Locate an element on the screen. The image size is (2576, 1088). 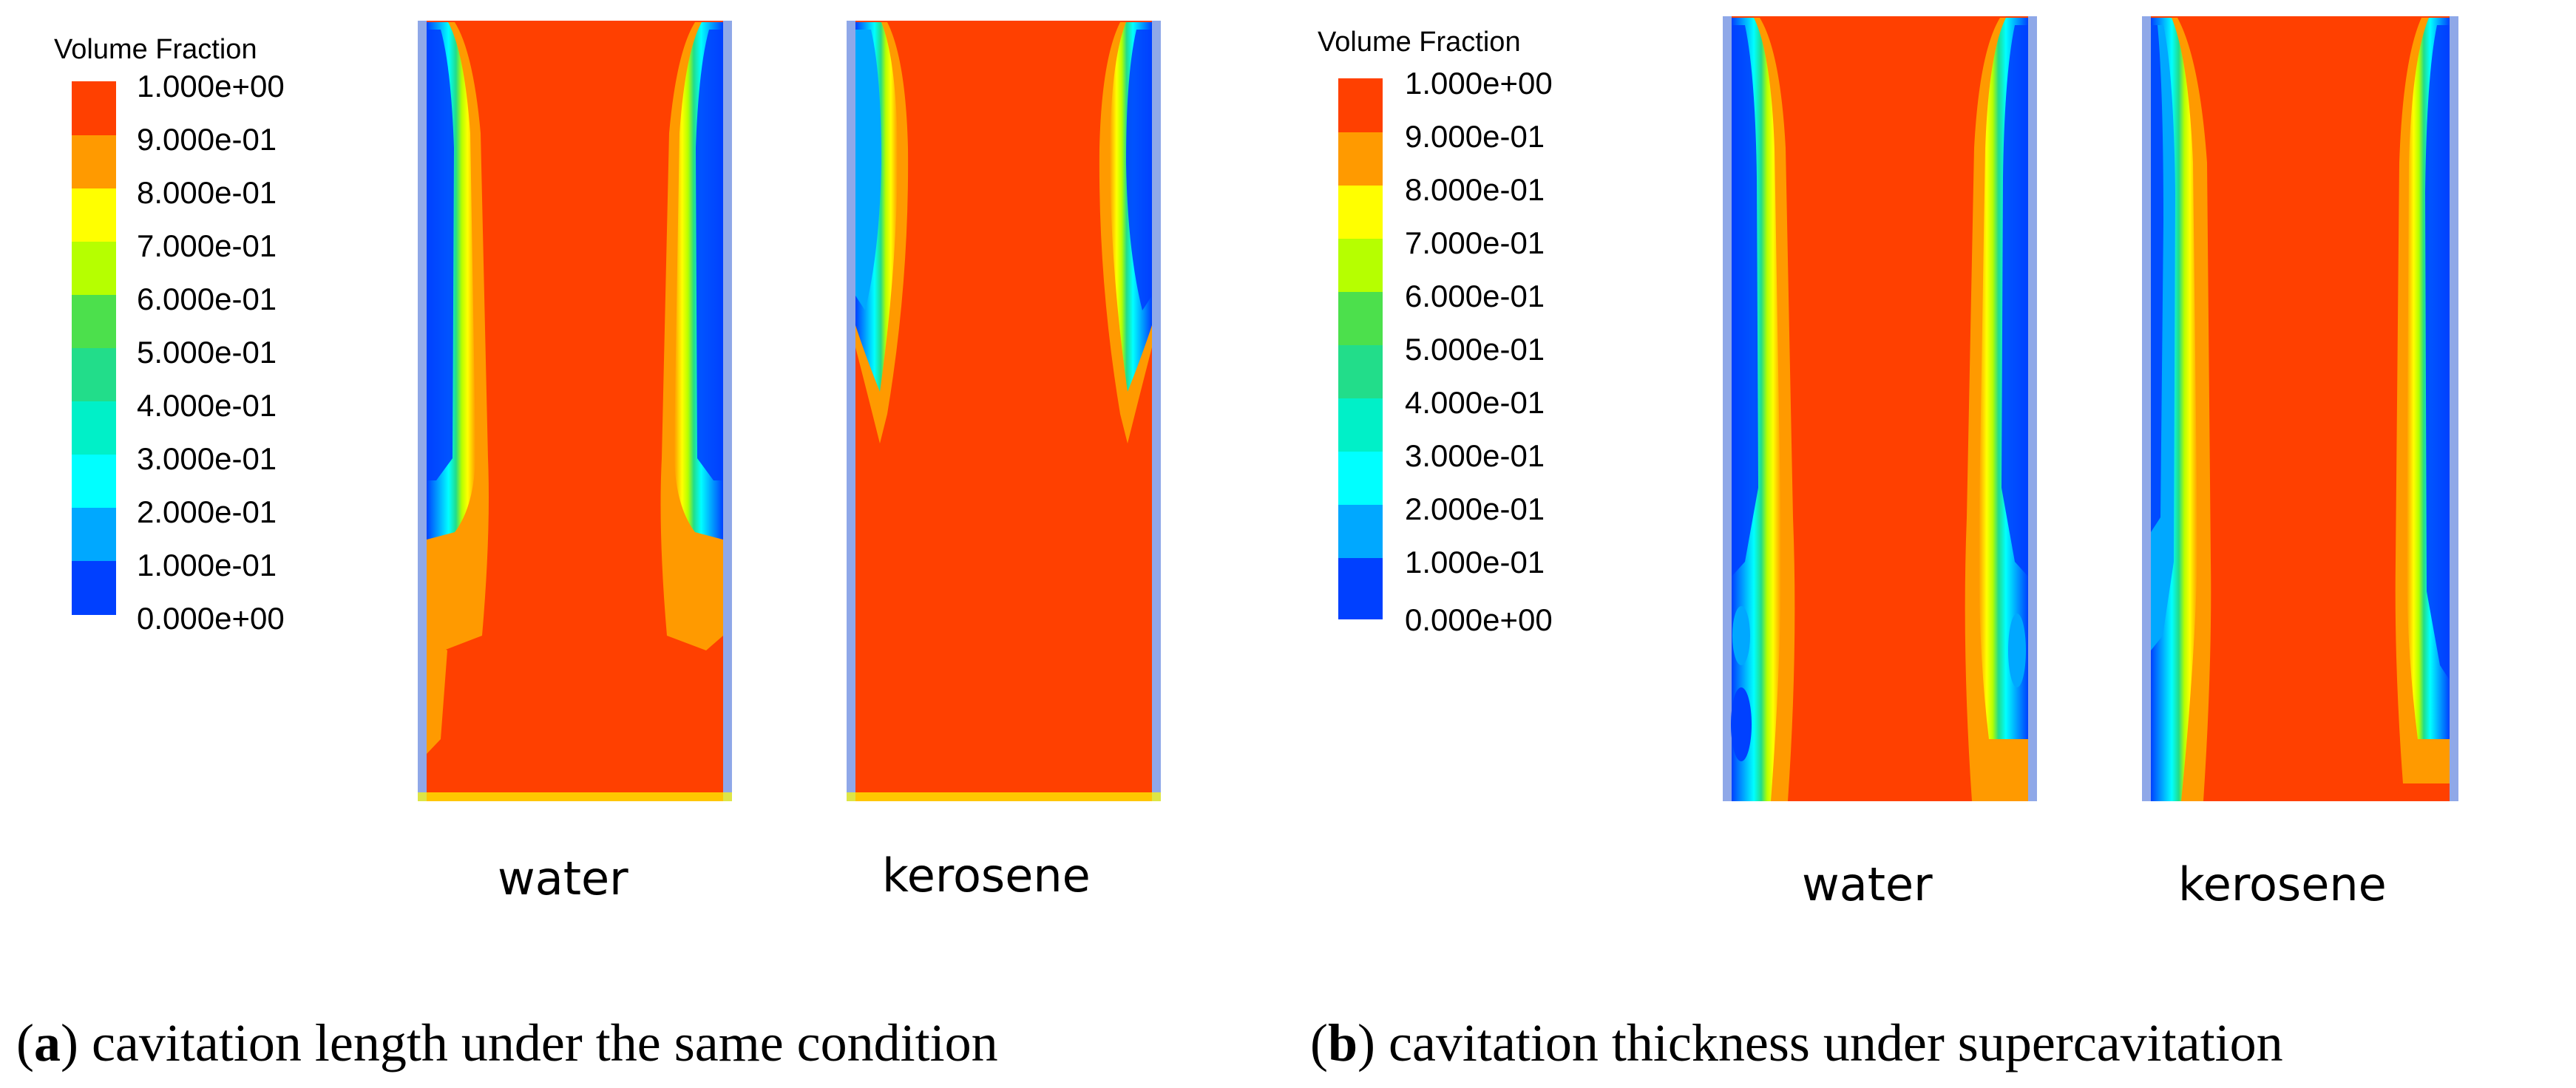
contour-a-kerosene is located at coordinates (1004, 411).